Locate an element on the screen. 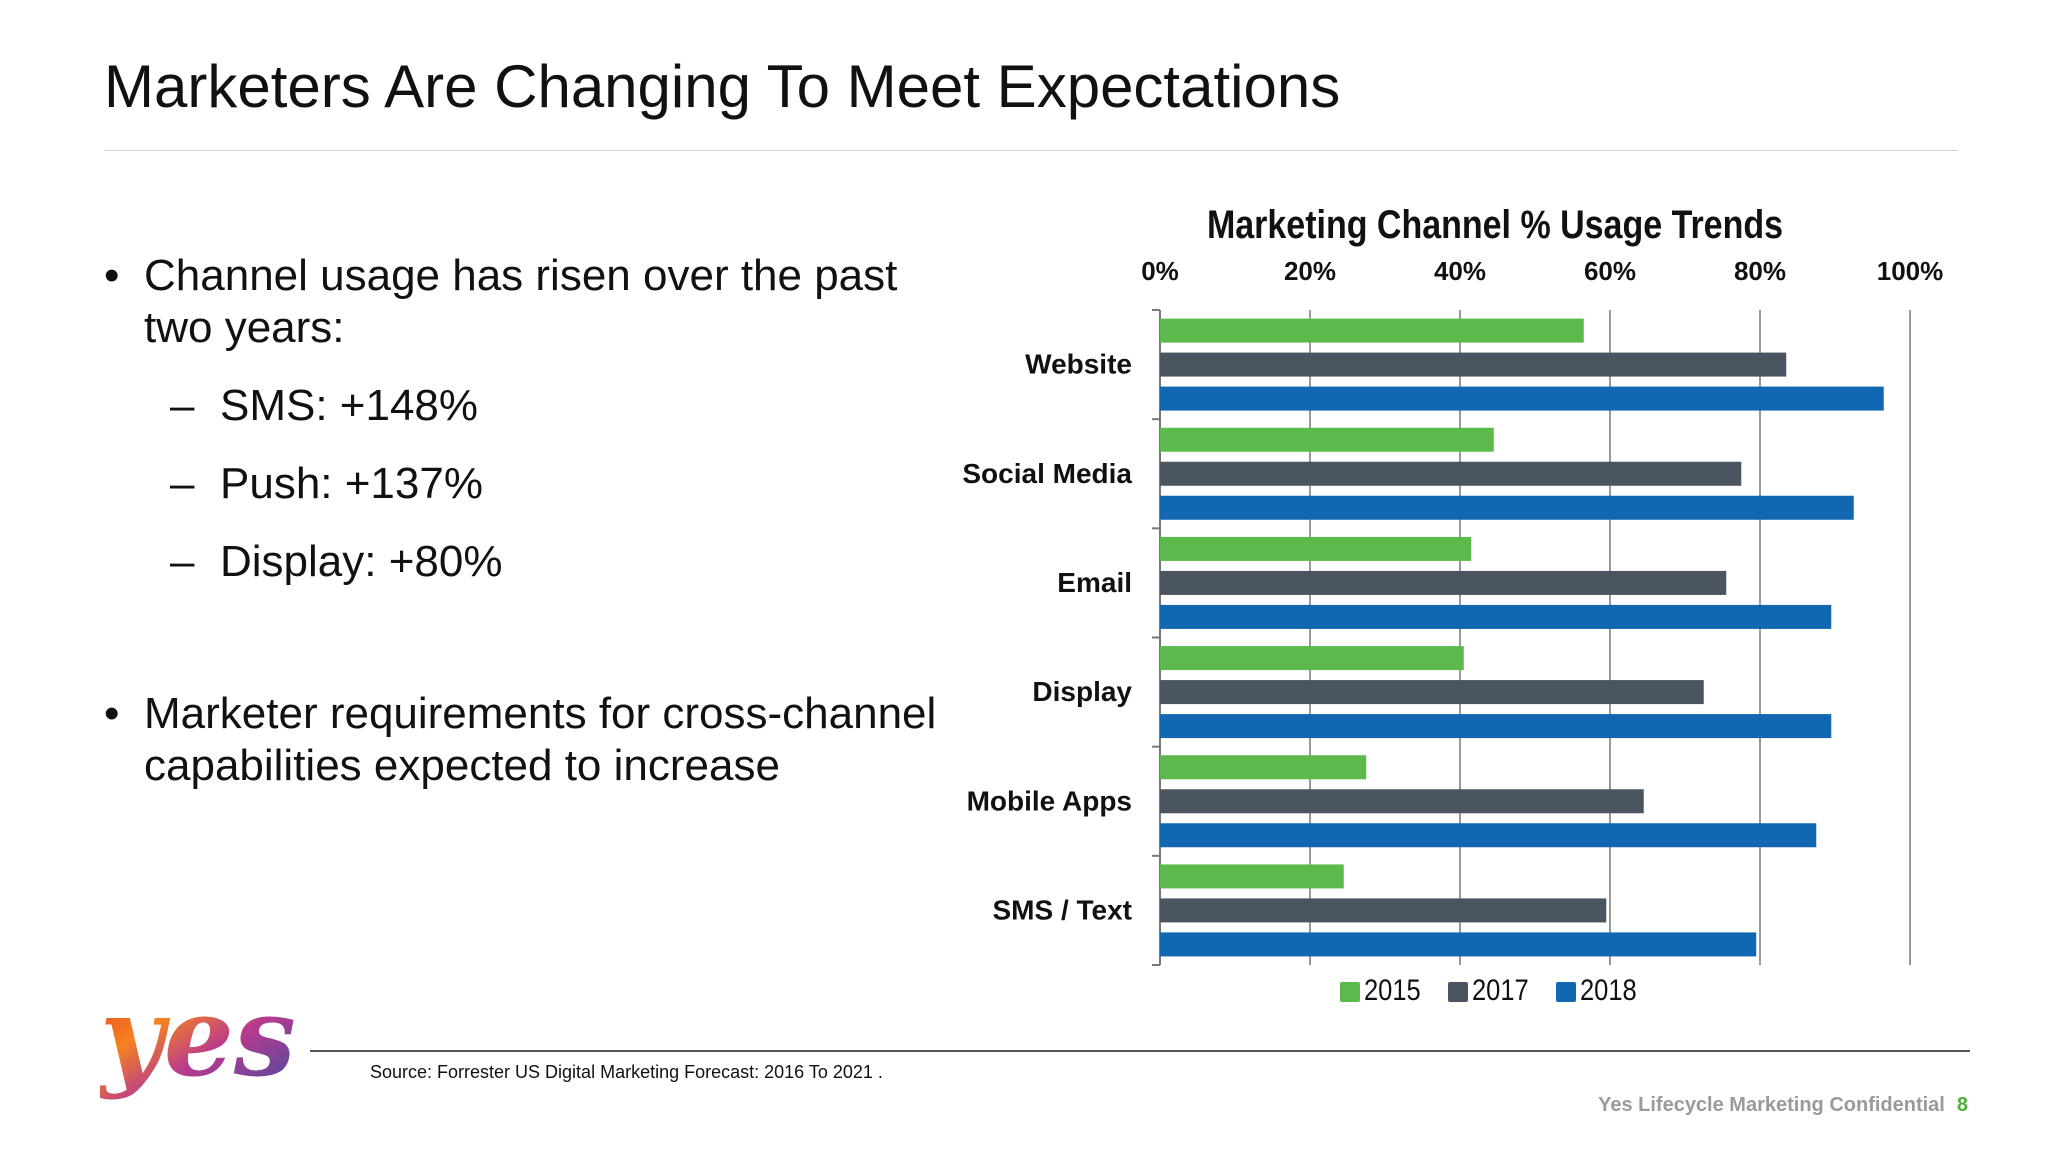  bar-sms-text-2017 is located at coordinates (1383, 910).